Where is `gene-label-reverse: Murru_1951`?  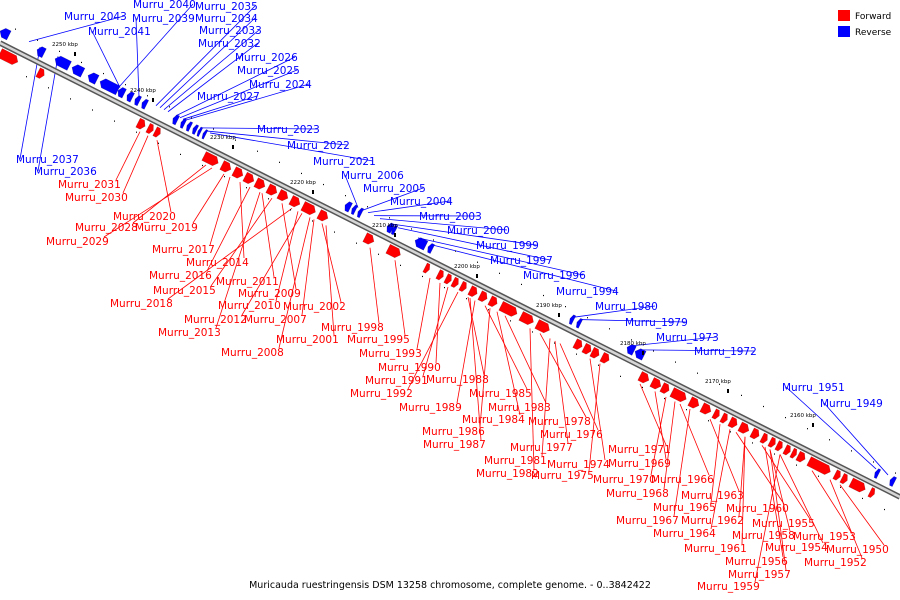
gene-label-reverse: Murru_1951 is located at coordinates (813, 388).